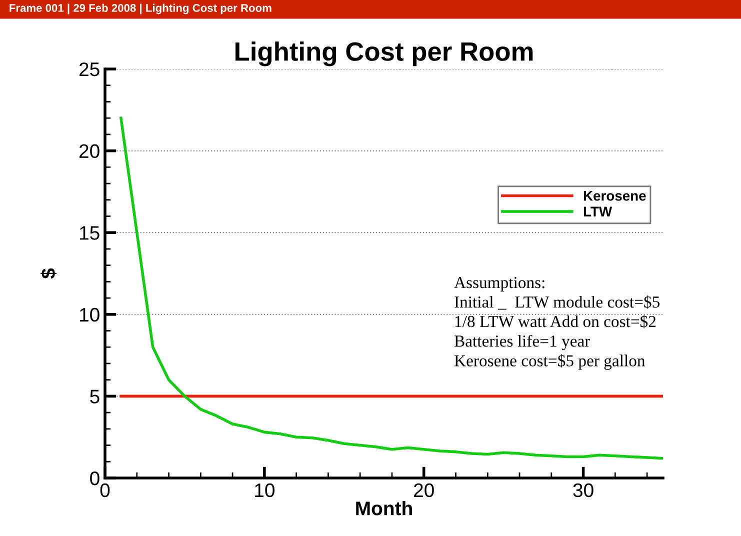 Image resolution: width=741 pixels, height=536 pixels. What do you see at coordinates (424, 490) in the screenshot?
I see `x-tick-label: 20` at bounding box center [424, 490].